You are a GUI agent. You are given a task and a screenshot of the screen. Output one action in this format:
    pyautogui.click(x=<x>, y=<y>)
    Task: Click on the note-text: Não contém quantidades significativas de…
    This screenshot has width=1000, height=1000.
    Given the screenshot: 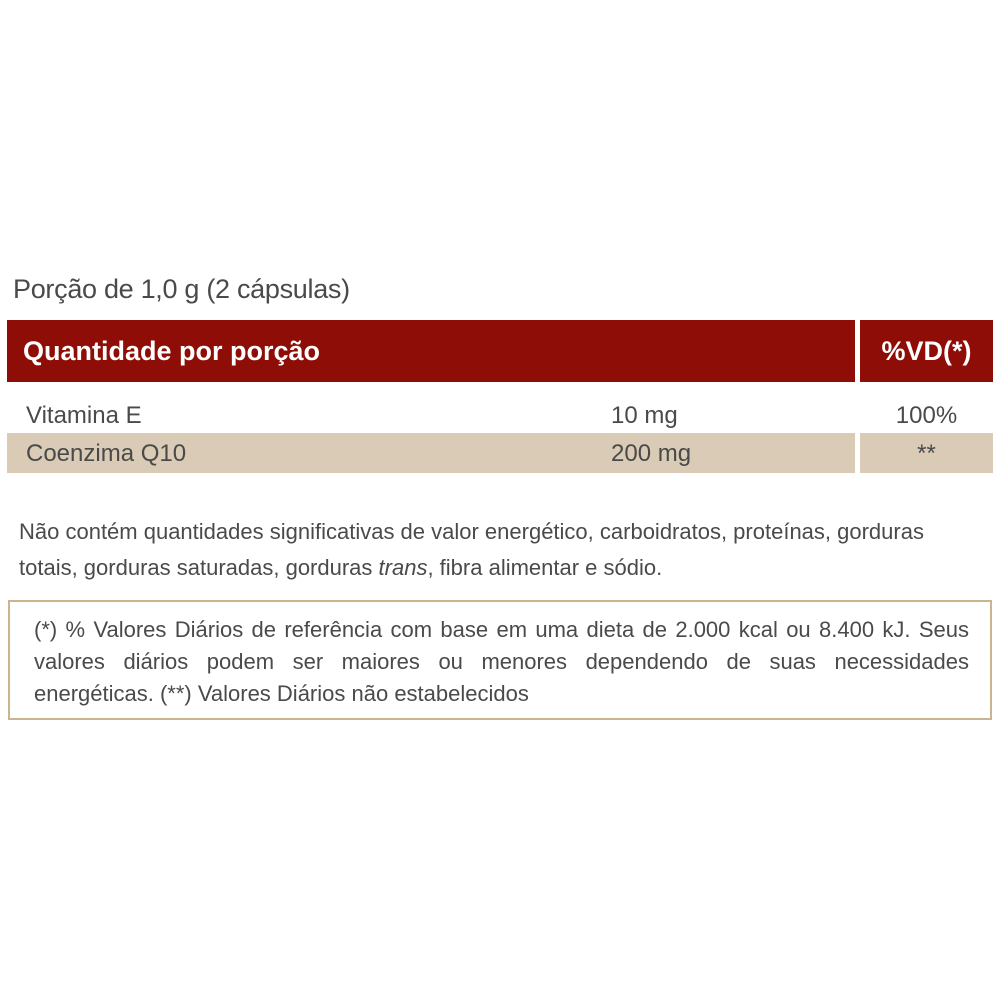 What is the action you would take?
    pyautogui.click(x=471, y=549)
    